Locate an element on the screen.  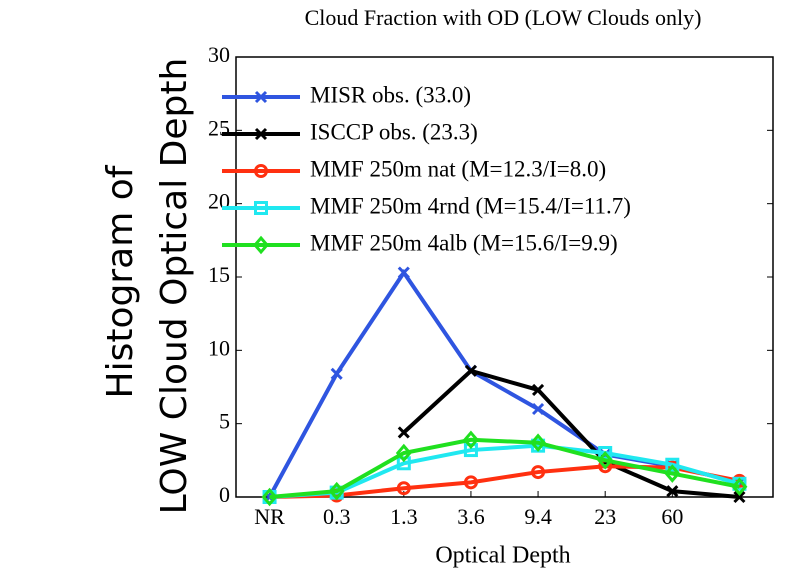
chart-title: Cloud Fraction with OD (LOW Clouds only) is located at coordinates (503, 17).